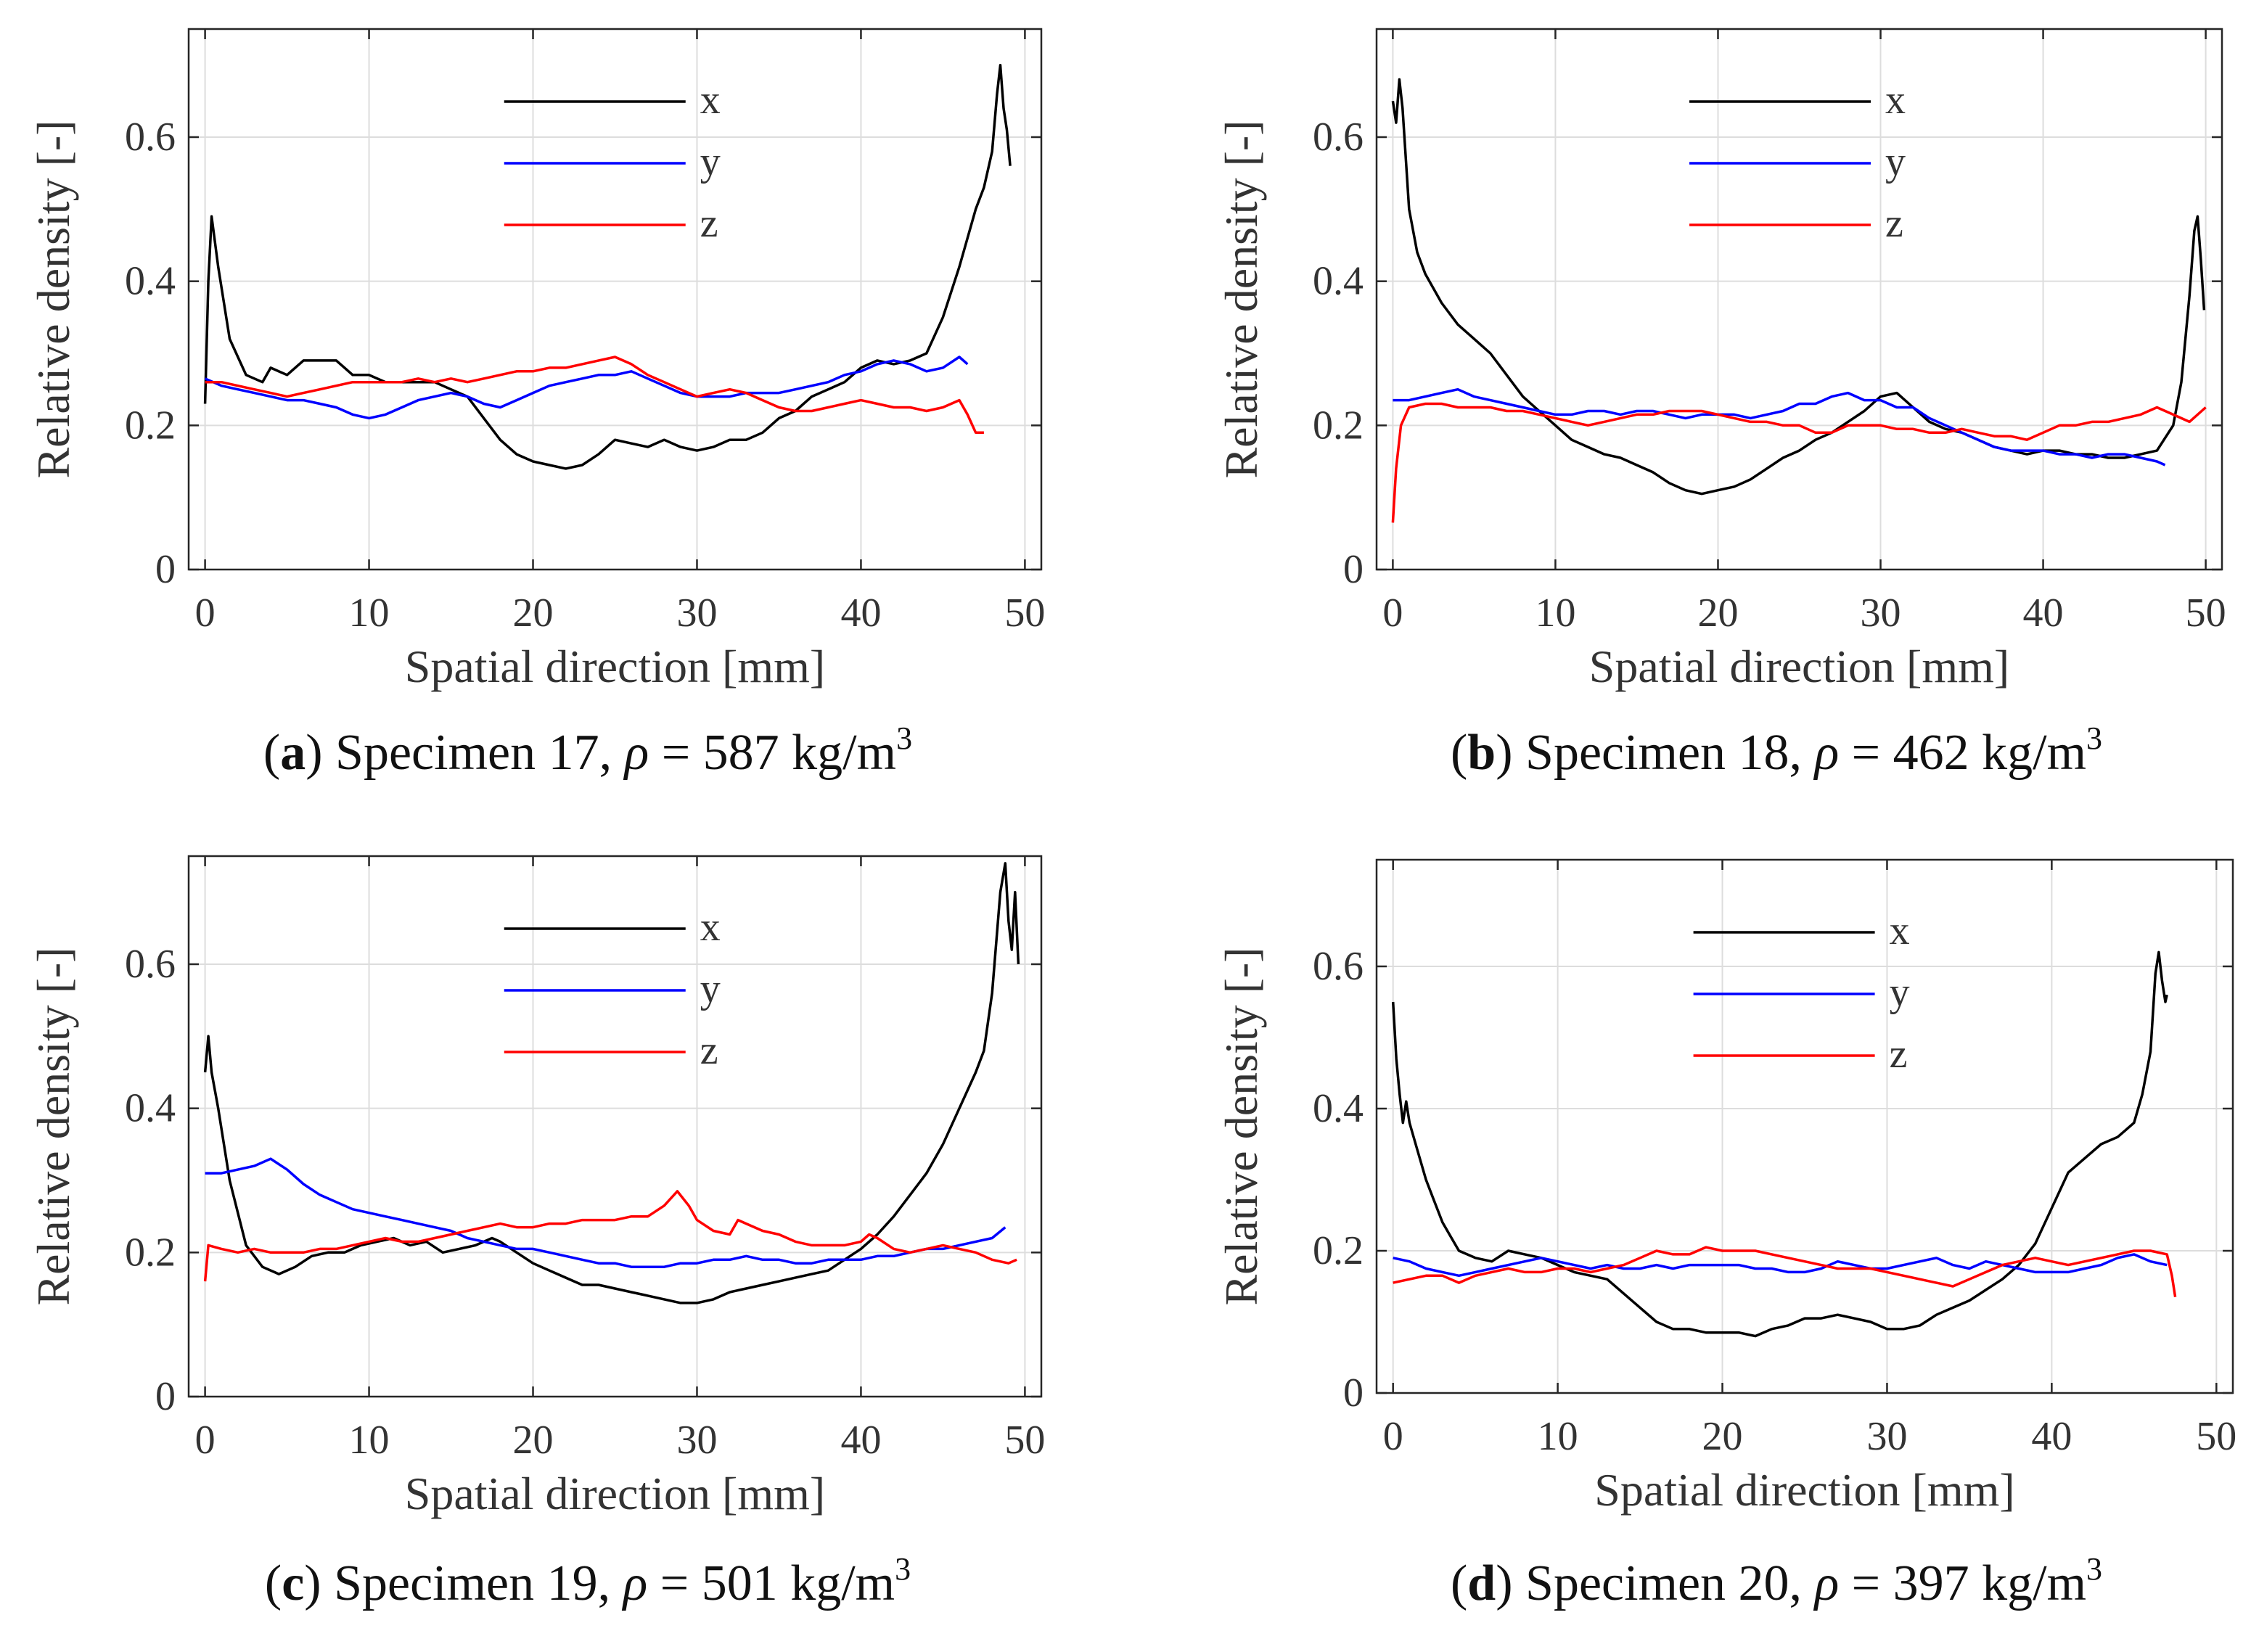  What do you see at coordinates (293, 1584) in the screenshot?
I see `caption-letter: c` at bounding box center [293, 1584].